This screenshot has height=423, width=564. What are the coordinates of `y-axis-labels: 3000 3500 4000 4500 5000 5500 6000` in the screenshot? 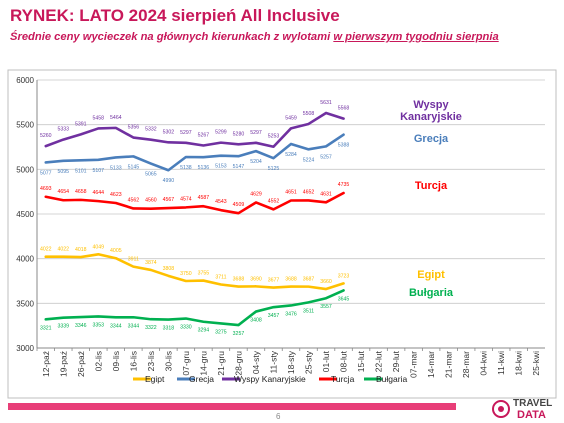 It's located at (25, 214).